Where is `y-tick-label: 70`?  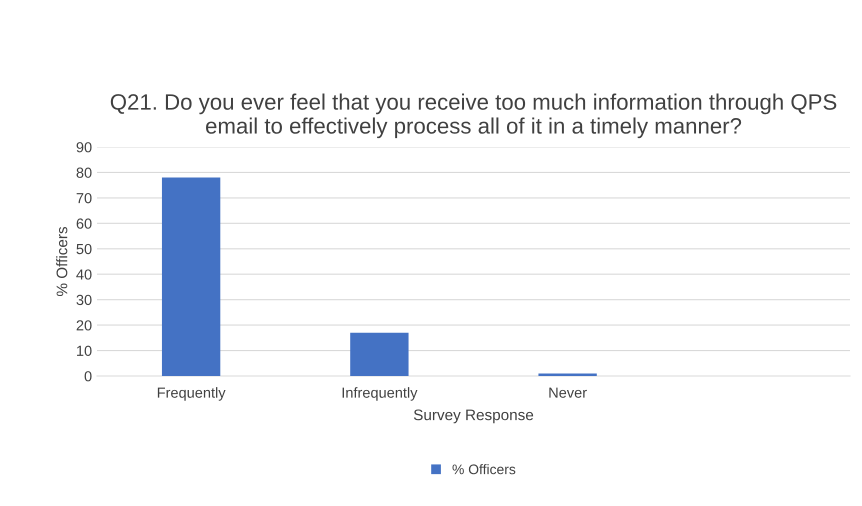 y-tick-label: 70 is located at coordinates (84, 198).